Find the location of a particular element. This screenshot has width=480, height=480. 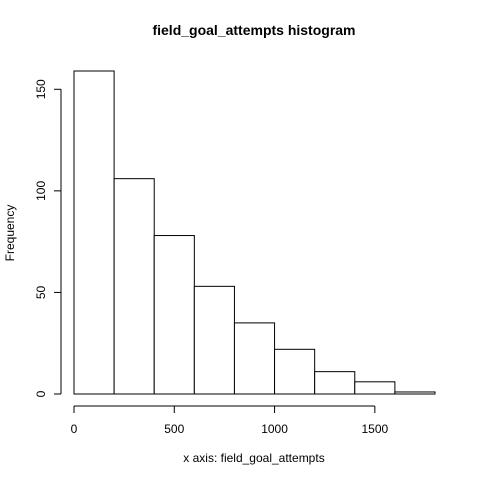

y-tick-label: 150 is located at coordinates (41, 89).